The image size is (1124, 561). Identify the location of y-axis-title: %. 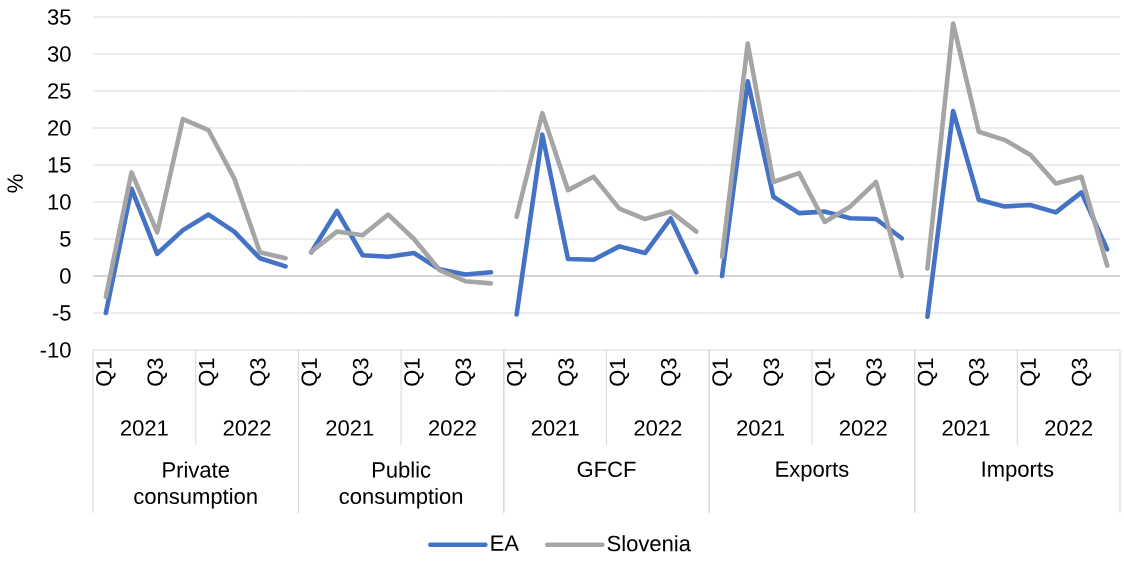
(15, 183).